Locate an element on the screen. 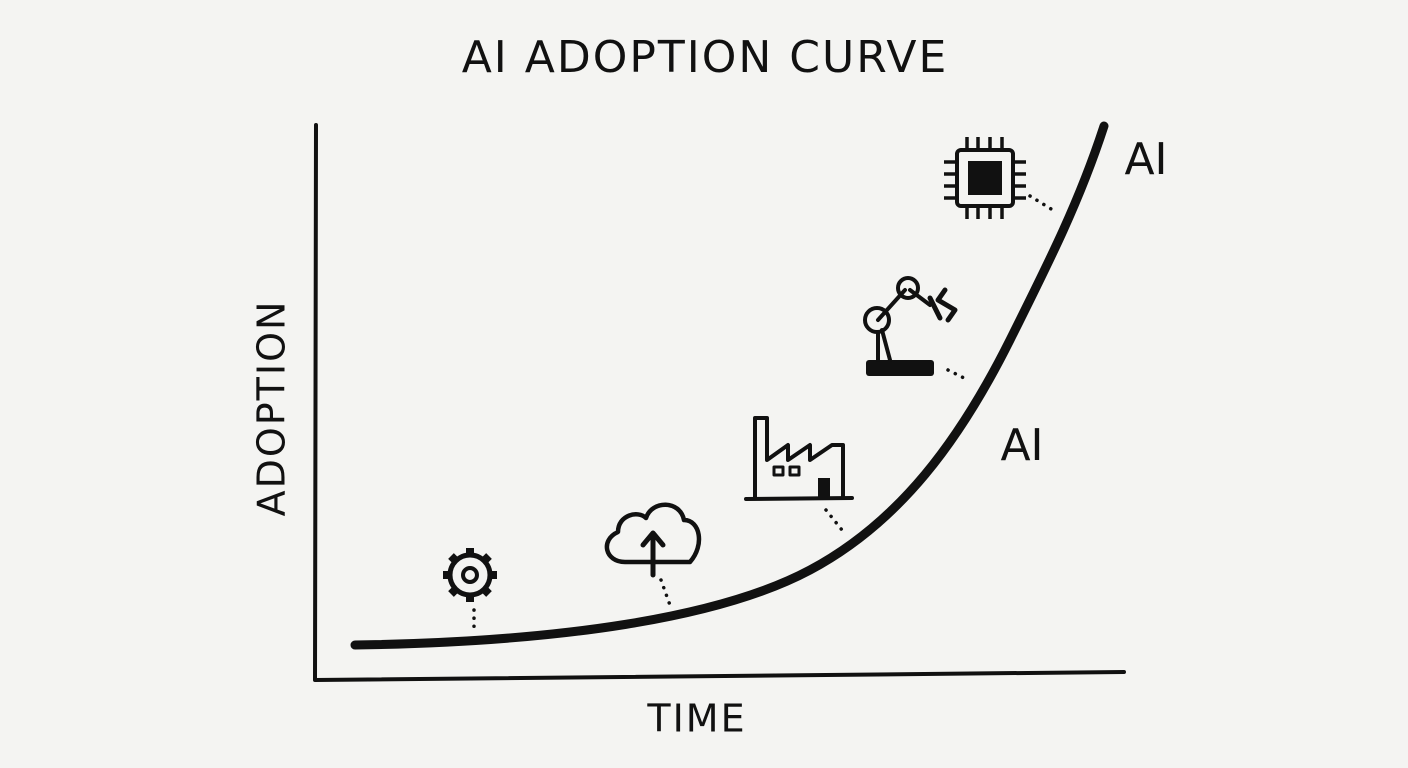  x-axis-label: TIME is located at coordinates (696, 719).